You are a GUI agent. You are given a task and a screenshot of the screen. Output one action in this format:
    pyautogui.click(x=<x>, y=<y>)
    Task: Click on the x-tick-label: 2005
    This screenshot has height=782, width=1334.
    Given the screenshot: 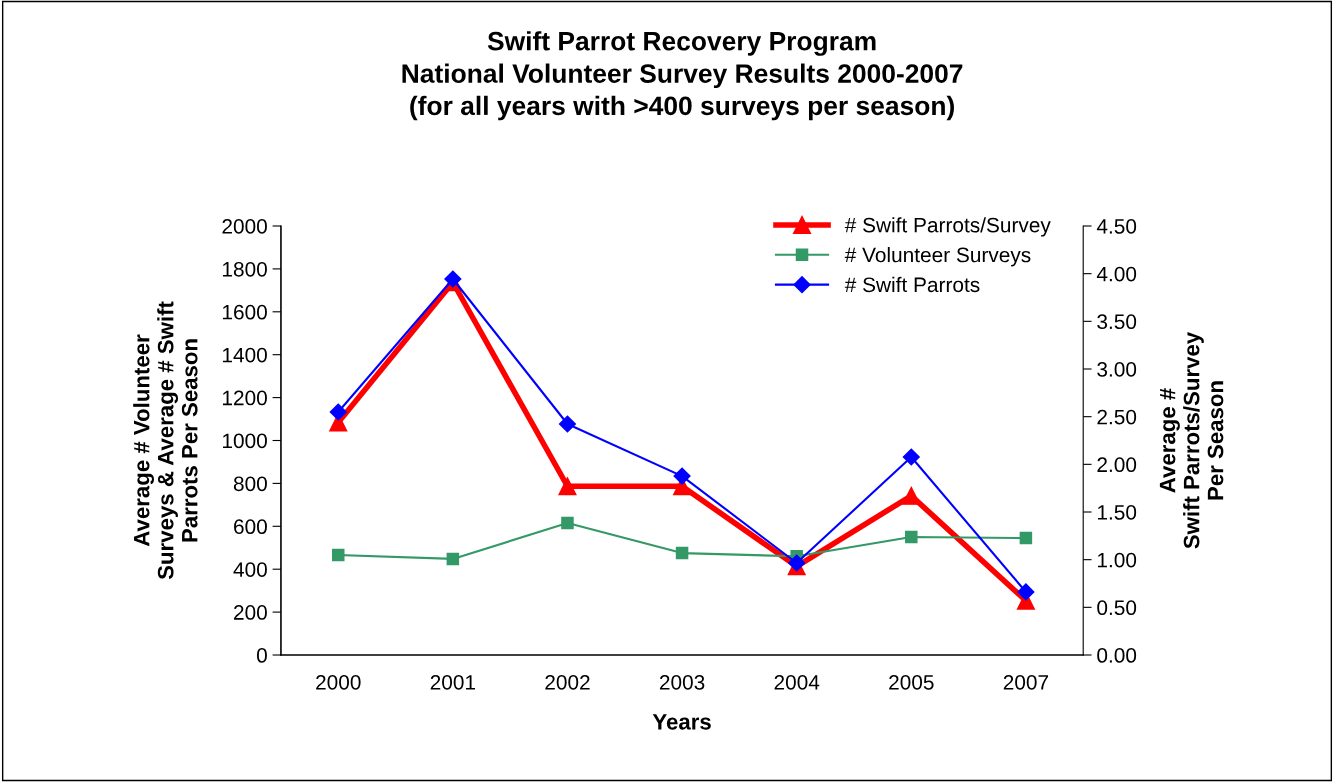 What is the action you would take?
    pyautogui.click(x=911, y=682)
    